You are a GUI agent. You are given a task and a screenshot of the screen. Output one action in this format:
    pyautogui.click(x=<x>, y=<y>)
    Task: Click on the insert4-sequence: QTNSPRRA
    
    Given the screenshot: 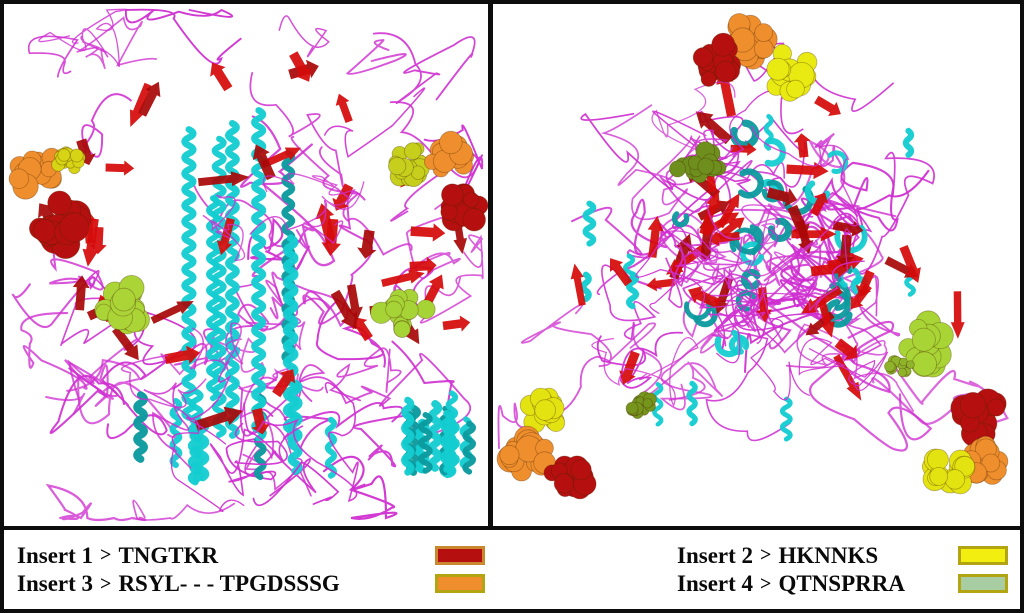 What is the action you would take?
    pyautogui.click(x=841, y=583)
    